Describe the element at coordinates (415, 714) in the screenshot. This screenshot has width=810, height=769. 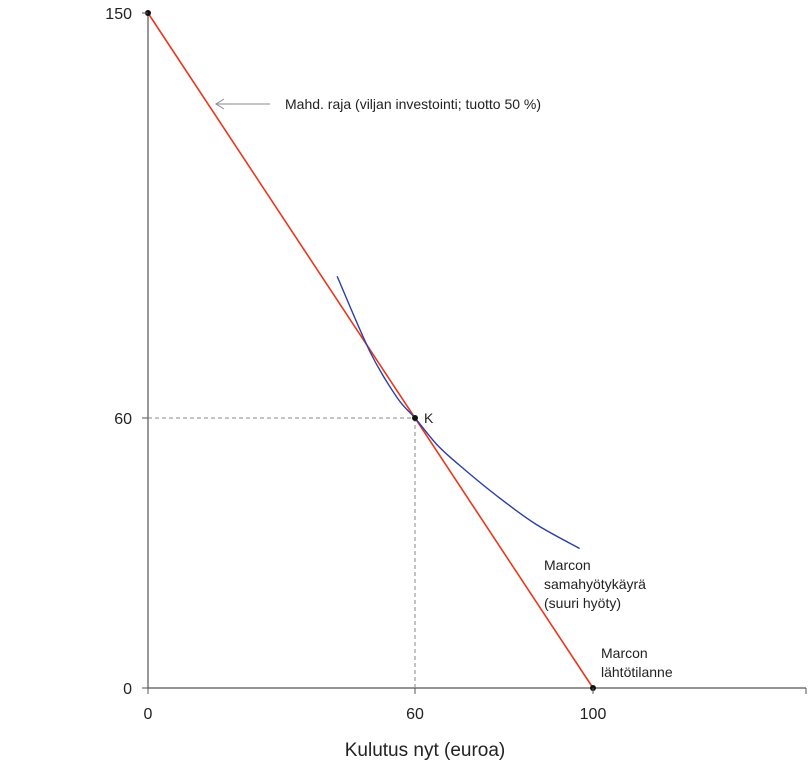
I see `x-tick-label-60: 60` at that location.